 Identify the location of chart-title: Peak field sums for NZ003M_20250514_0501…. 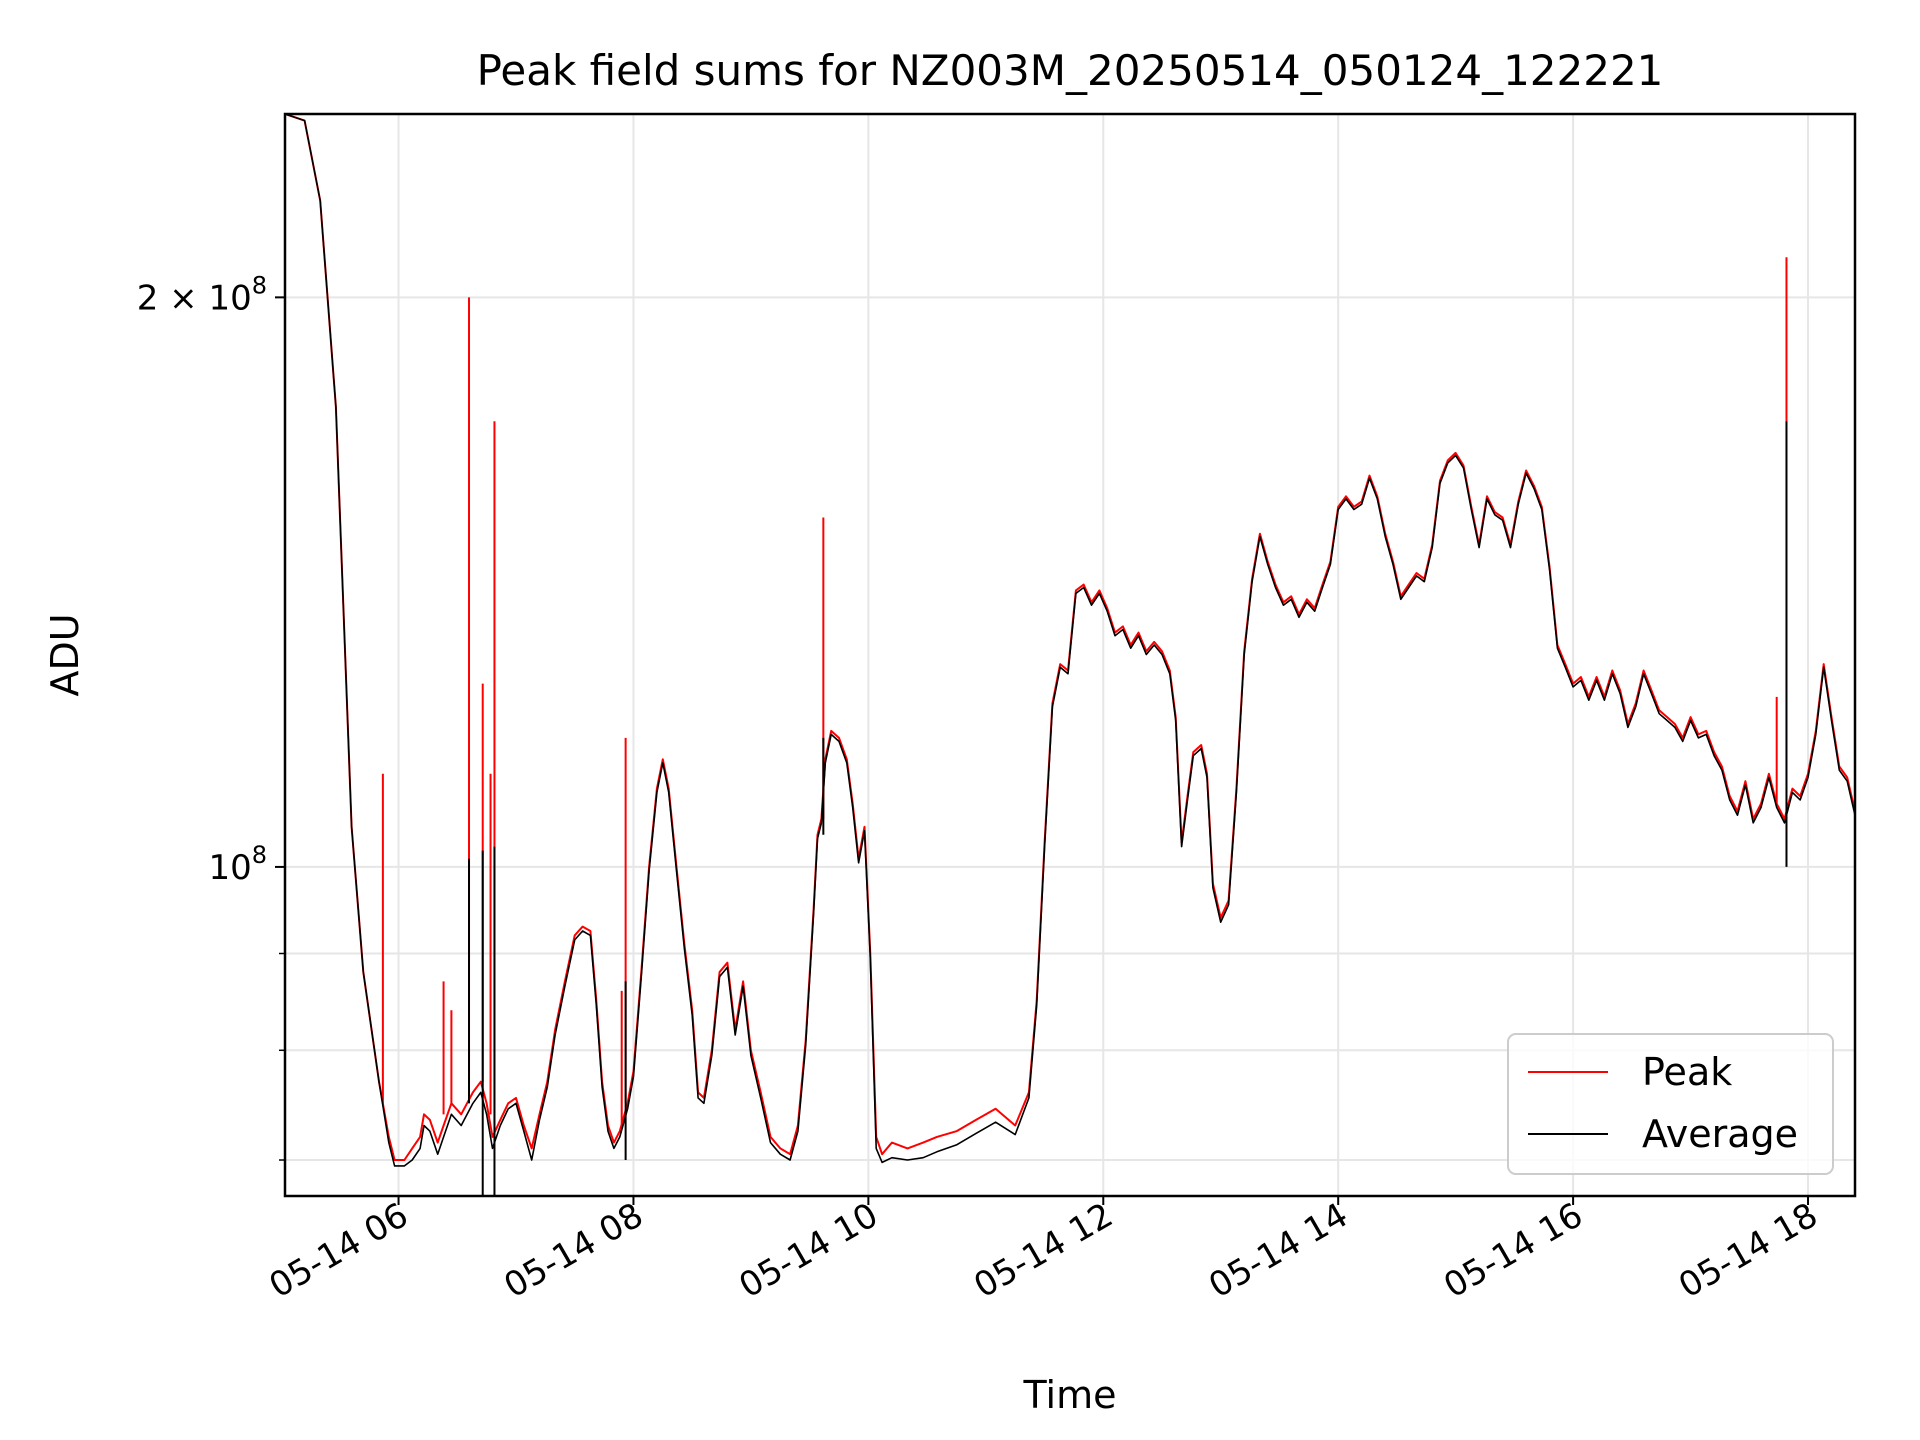
(1070, 70).